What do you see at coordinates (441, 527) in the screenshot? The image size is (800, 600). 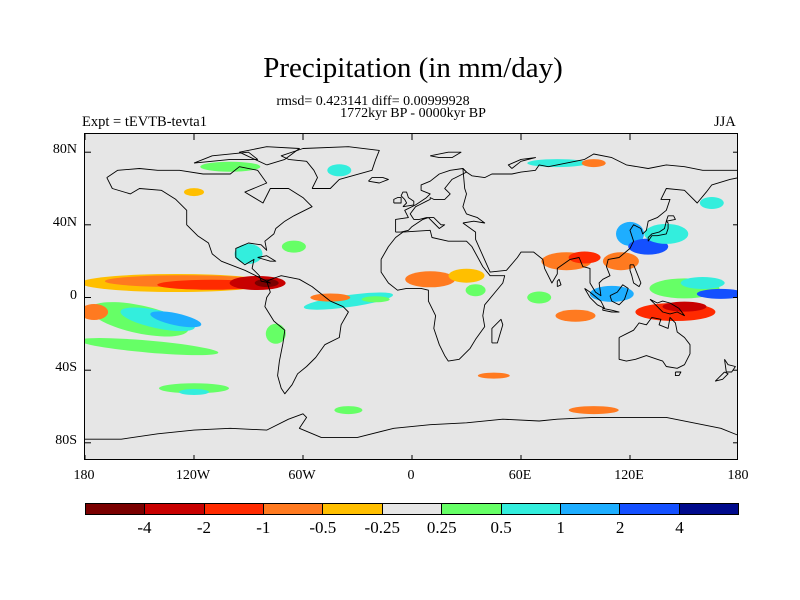 I see `colorbar-label: 0.25` at bounding box center [441, 527].